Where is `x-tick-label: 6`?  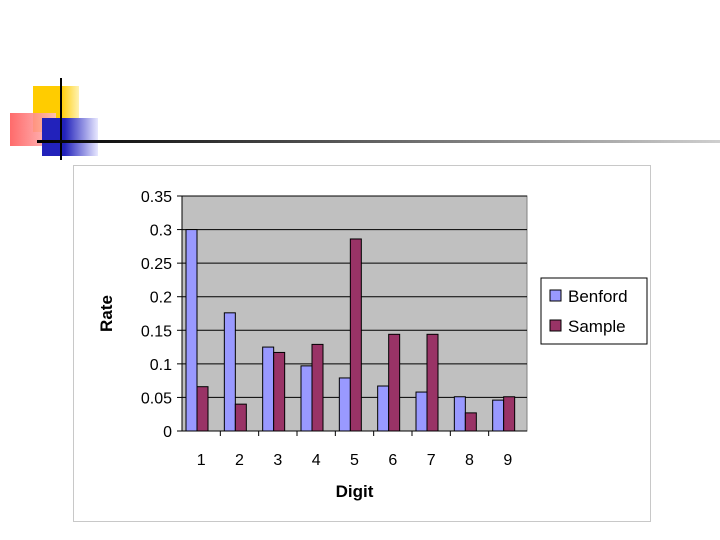
x-tick-label: 6 is located at coordinates (392, 460).